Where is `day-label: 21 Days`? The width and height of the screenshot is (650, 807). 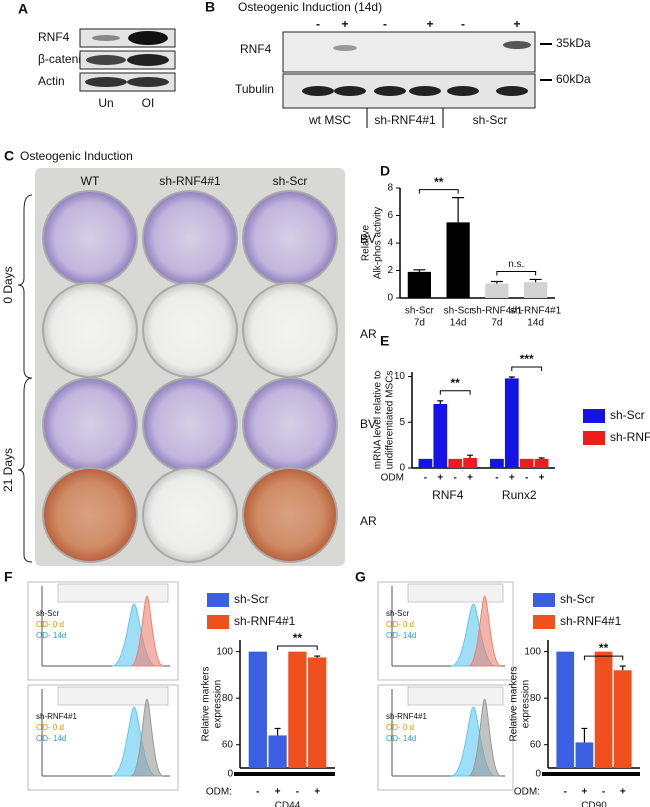
day-label: 21 Days is located at coordinates (8, 470).